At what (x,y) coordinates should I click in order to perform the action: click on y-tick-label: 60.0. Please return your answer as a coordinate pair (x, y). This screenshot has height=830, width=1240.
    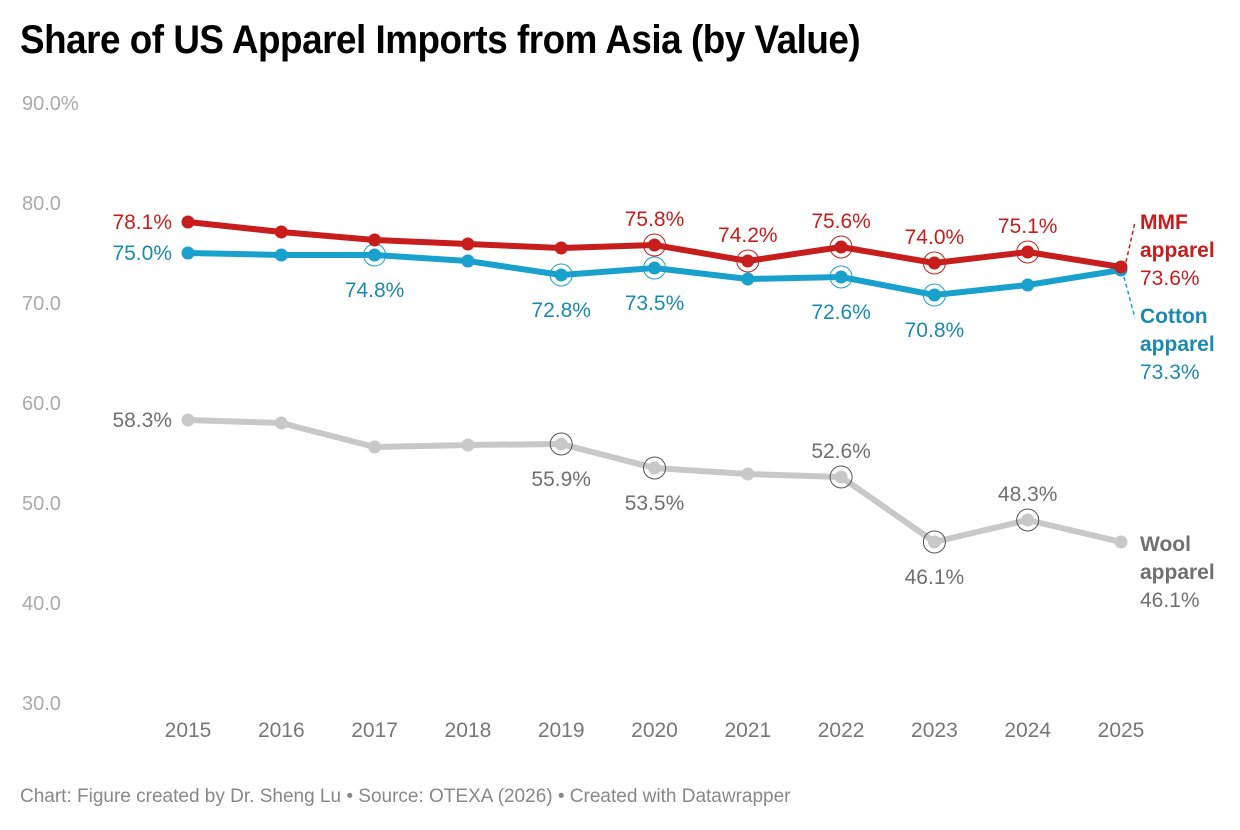
    Looking at the image, I should click on (41, 404).